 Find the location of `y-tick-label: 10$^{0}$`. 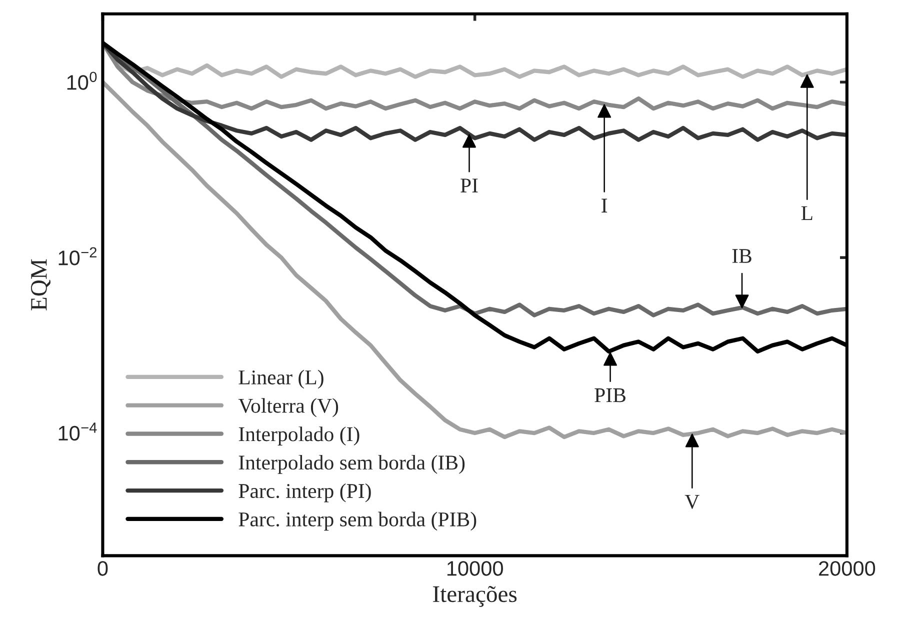

y-tick-label: 10$^{0}$ is located at coordinates (82, 81).